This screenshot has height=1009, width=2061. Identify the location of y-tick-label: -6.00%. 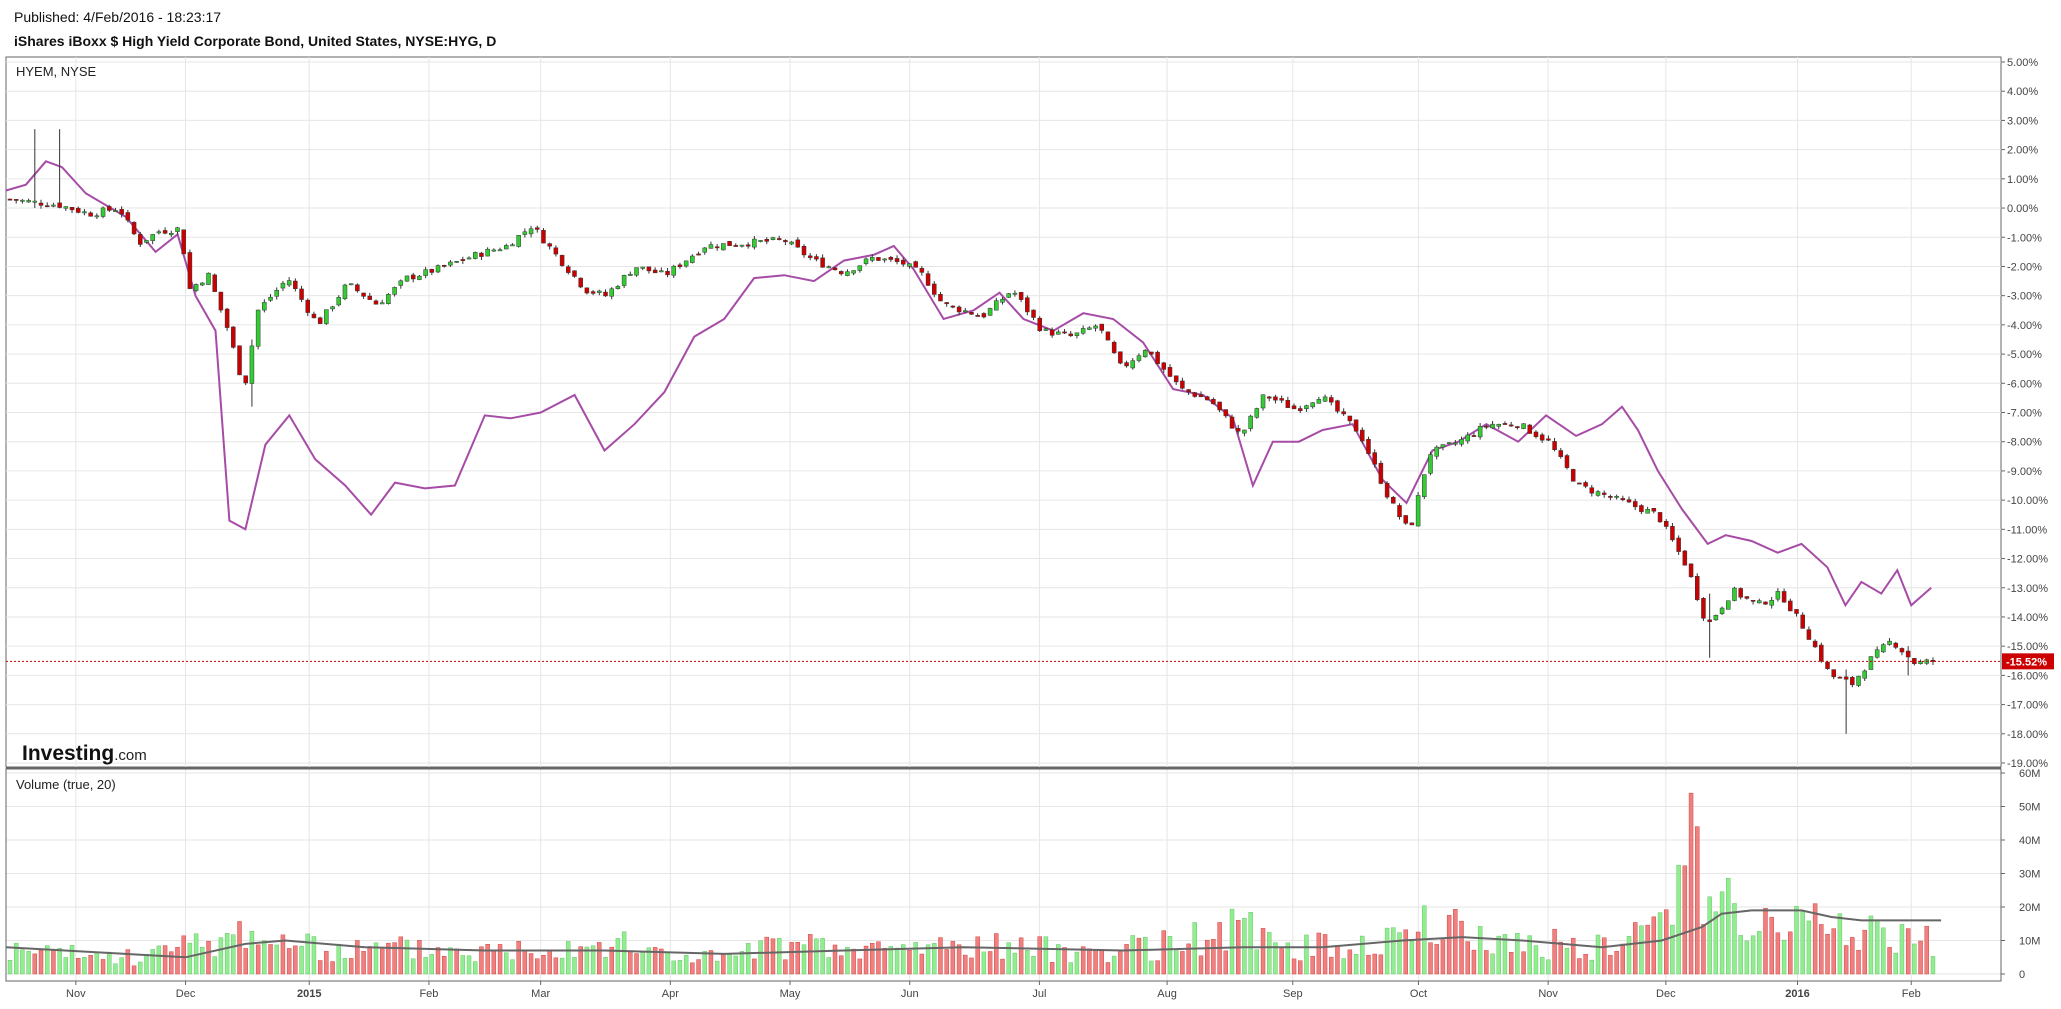
(2024, 384).